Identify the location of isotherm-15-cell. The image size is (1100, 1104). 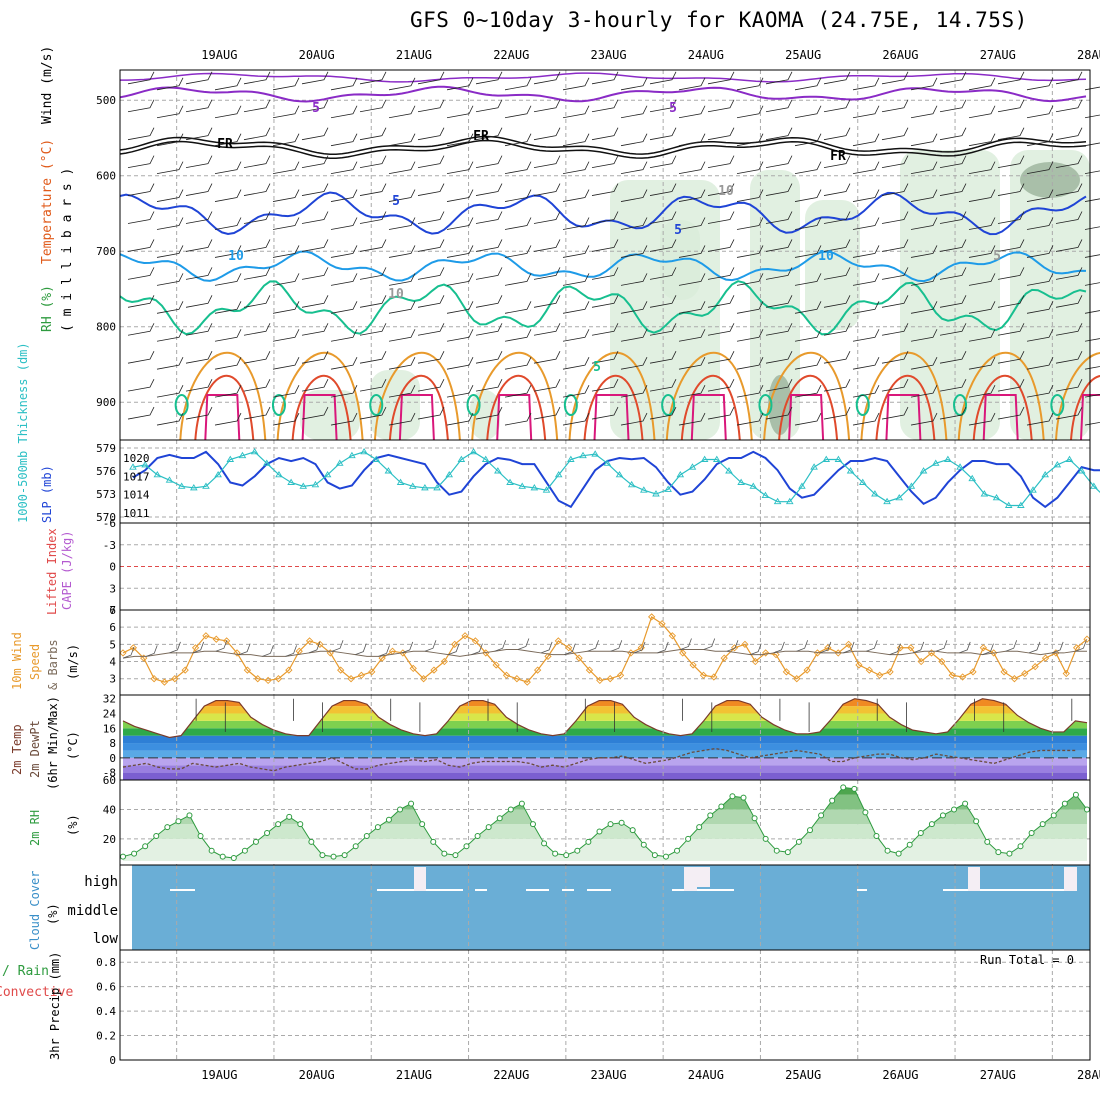
(1057, 405).